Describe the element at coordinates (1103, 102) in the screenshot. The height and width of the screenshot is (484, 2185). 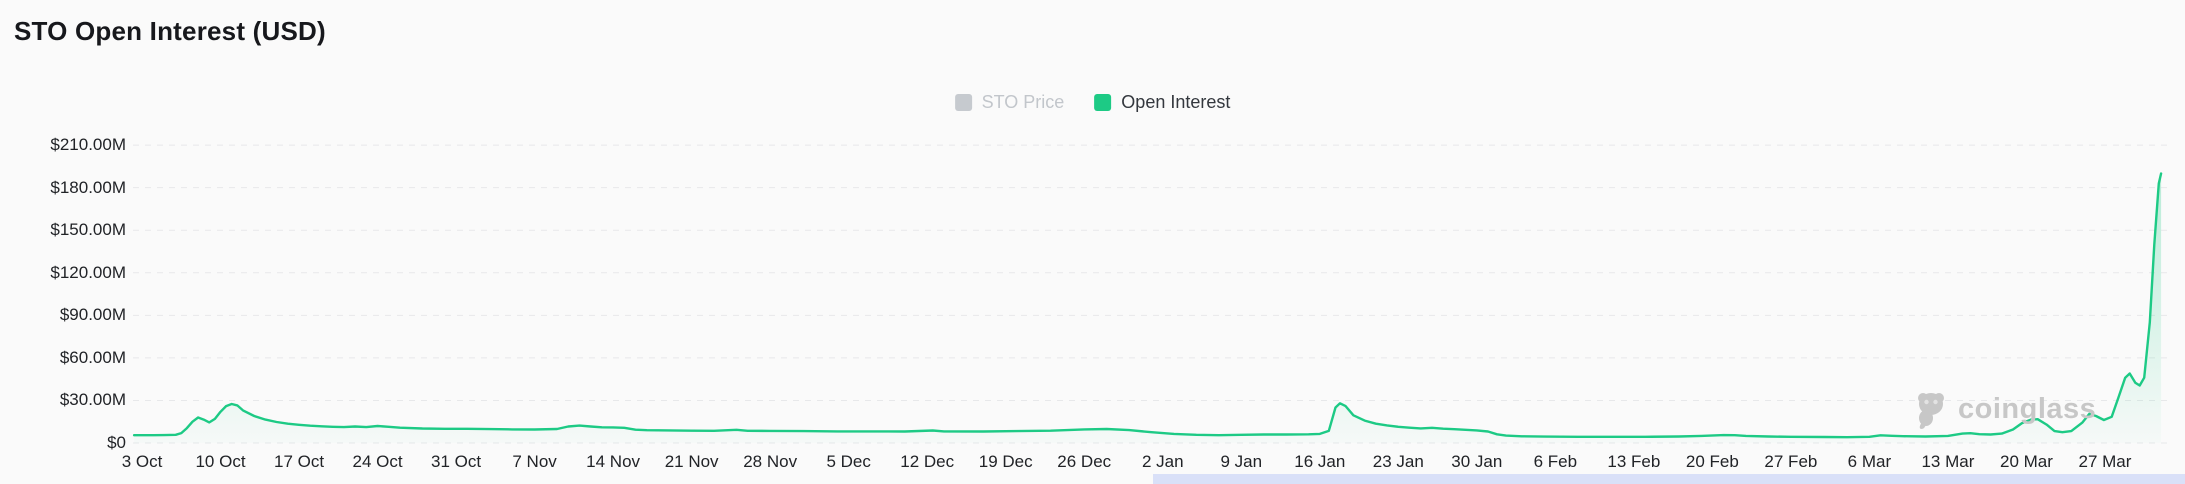
I see `open-interest-swatch-icon` at that location.